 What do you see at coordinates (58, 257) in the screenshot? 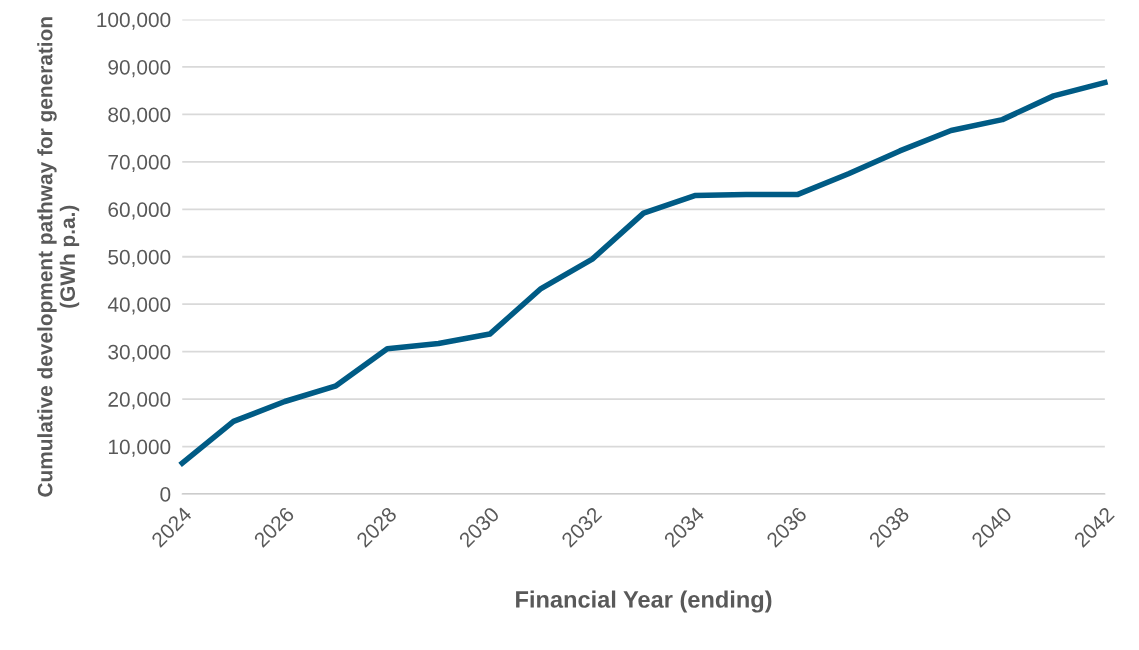
I see `y-axis-title: Cumulative development pathway for generation (GWh p.a.)` at bounding box center [58, 257].